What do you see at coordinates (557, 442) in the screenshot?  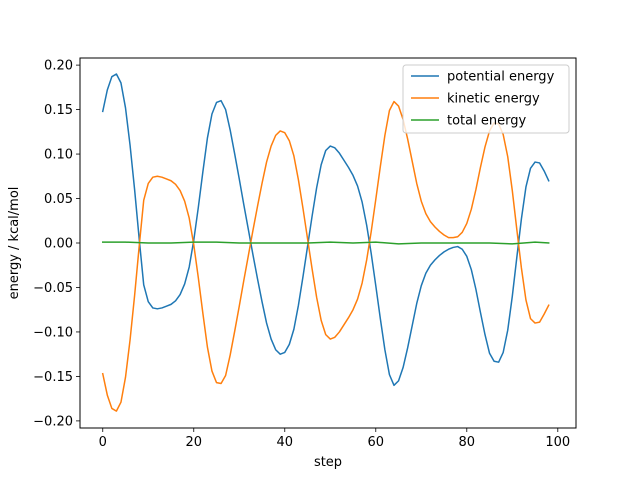 I see `x-tick-label: 100` at bounding box center [557, 442].